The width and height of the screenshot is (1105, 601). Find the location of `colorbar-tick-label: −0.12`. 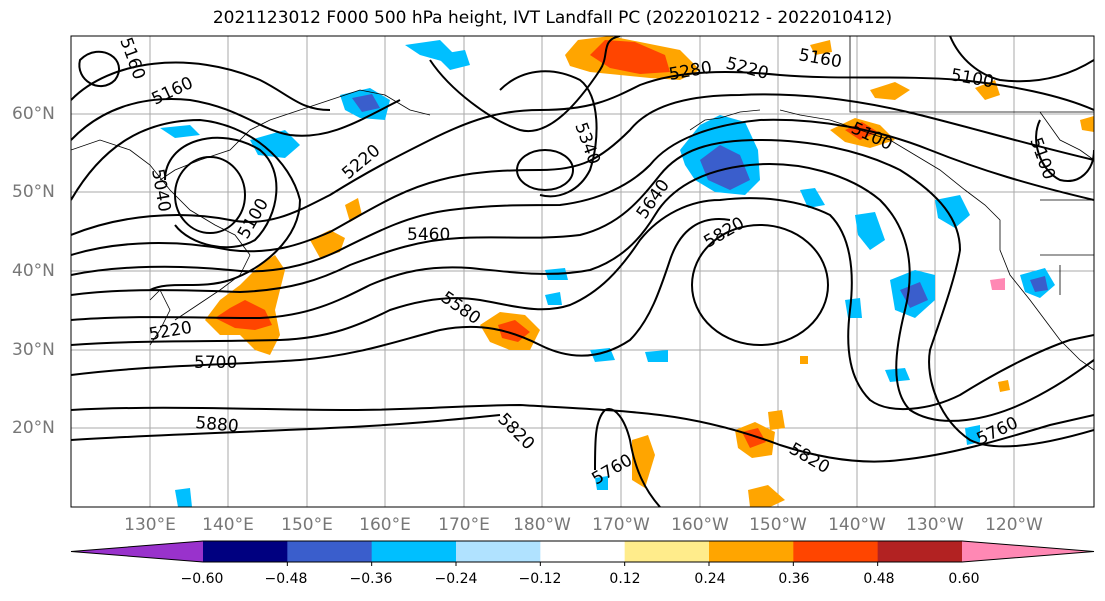

colorbar-tick-label: −0.12 is located at coordinates (540, 579).